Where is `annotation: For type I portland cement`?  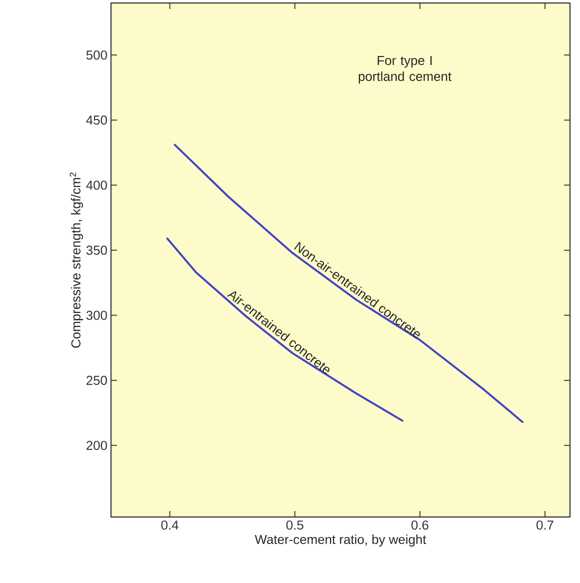
annotation: For type I portland cement is located at coordinates (405, 70).